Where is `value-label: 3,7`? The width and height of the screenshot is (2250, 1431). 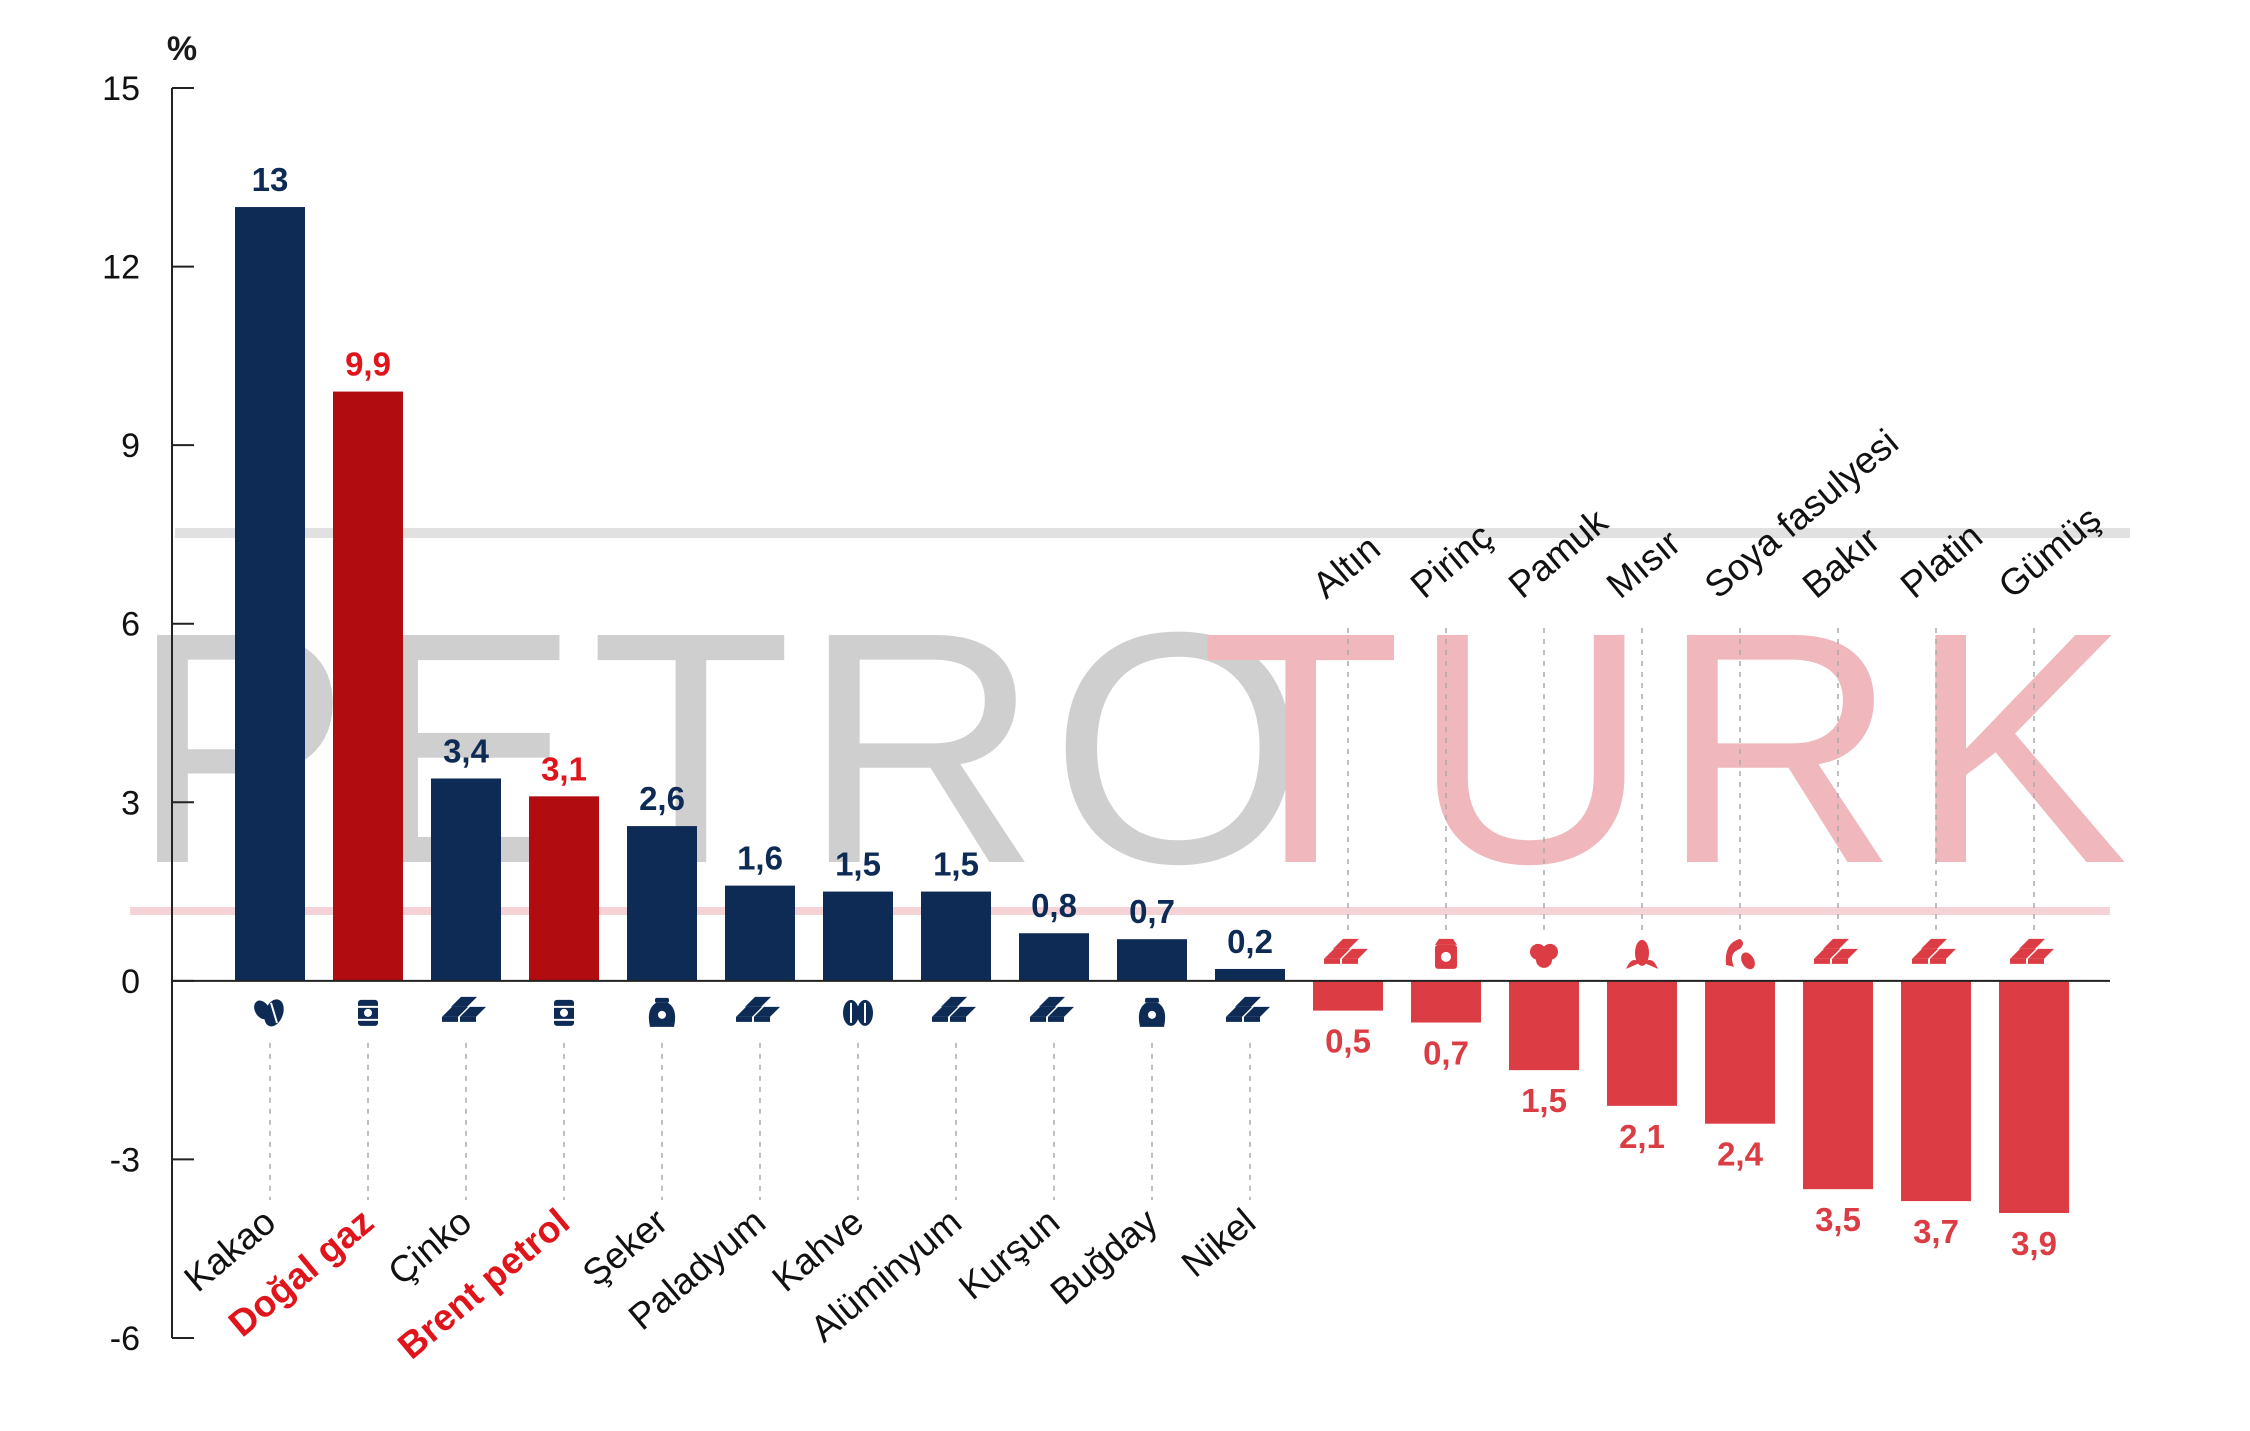
value-label: 3,7 is located at coordinates (1936, 1231).